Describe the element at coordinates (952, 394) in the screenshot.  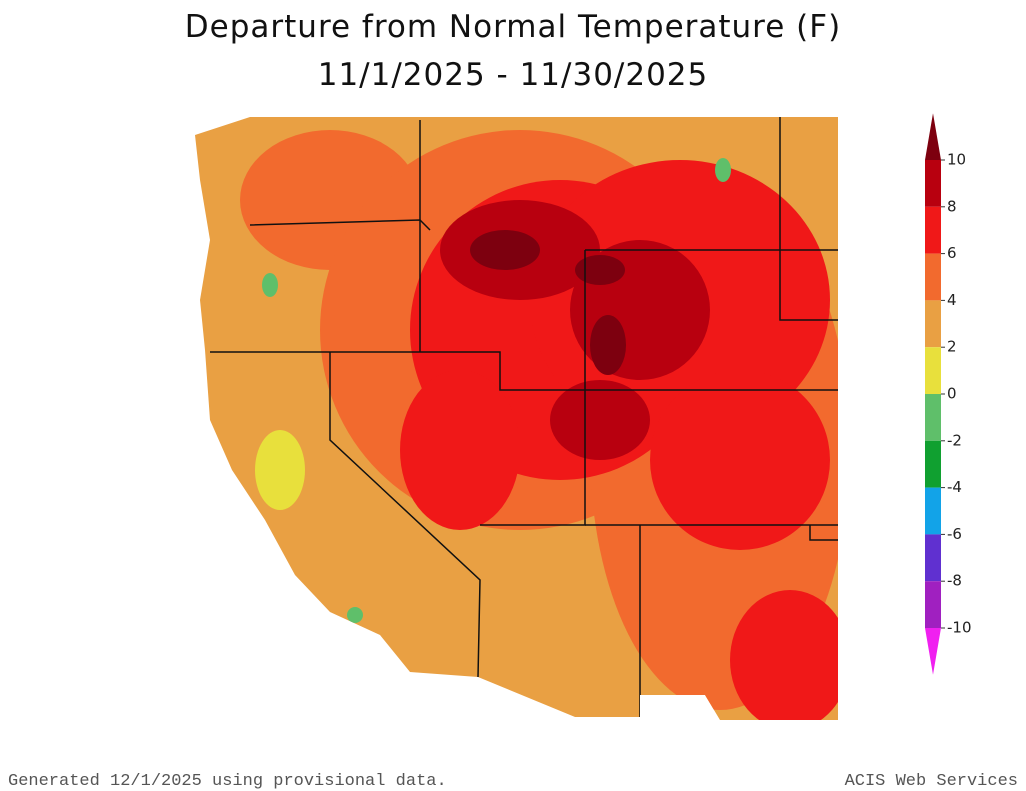
I see `colorbar-tick-label: 0` at that location.